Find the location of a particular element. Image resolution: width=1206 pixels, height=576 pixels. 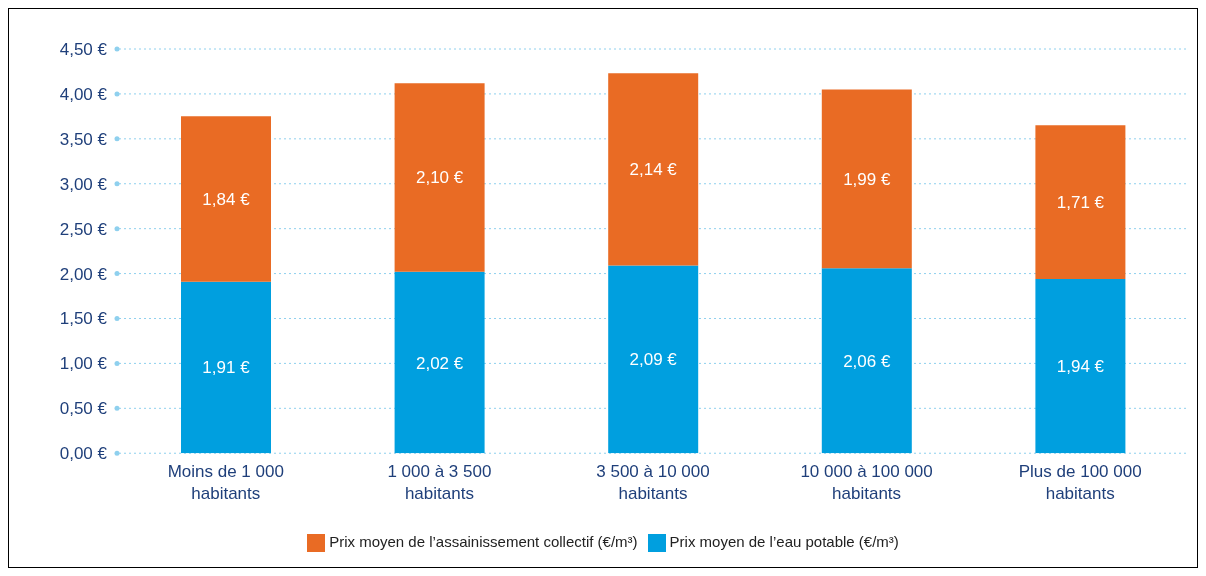

y-tick-label: 1,50 € is located at coordinates (83, 319).